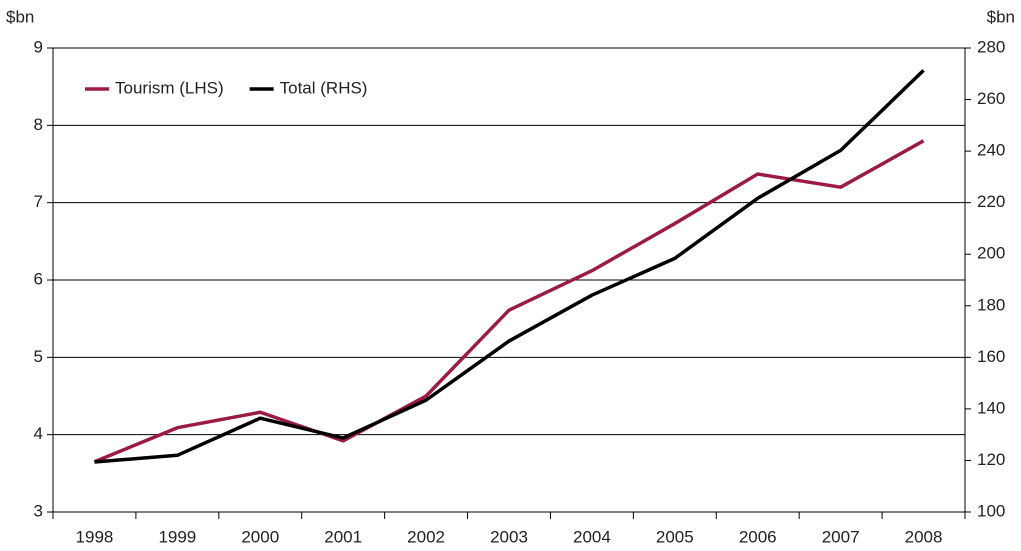  What do you see at coordinates (38, 124) in the screenshot?
I see `y-tick-label: 8` at bounding box center [38, 124].